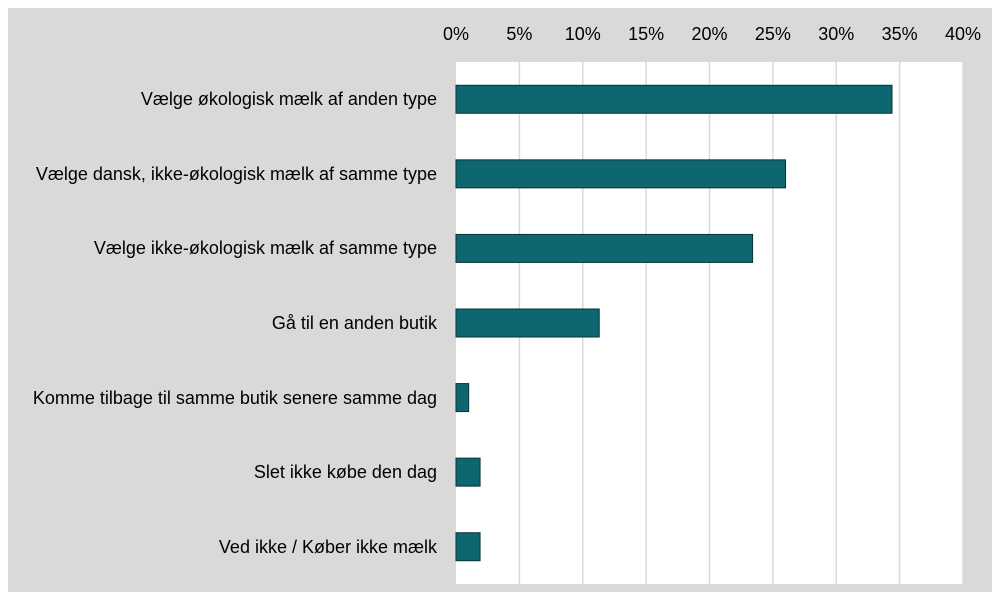  Describe the element at coordinates (709, 34) in the screenshot. I see `x-tick-label: 20%` at that location.